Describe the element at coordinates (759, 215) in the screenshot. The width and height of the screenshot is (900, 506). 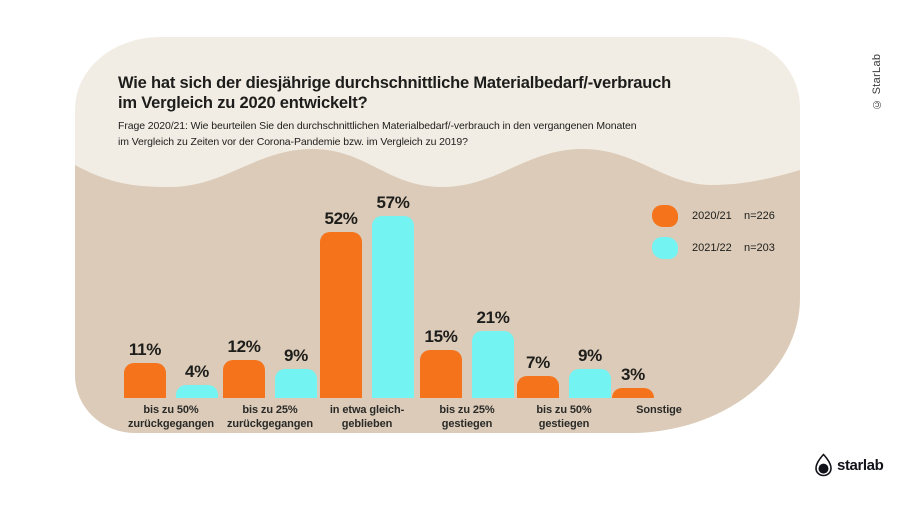
I see `legend-sample-size: n=226` at that location.